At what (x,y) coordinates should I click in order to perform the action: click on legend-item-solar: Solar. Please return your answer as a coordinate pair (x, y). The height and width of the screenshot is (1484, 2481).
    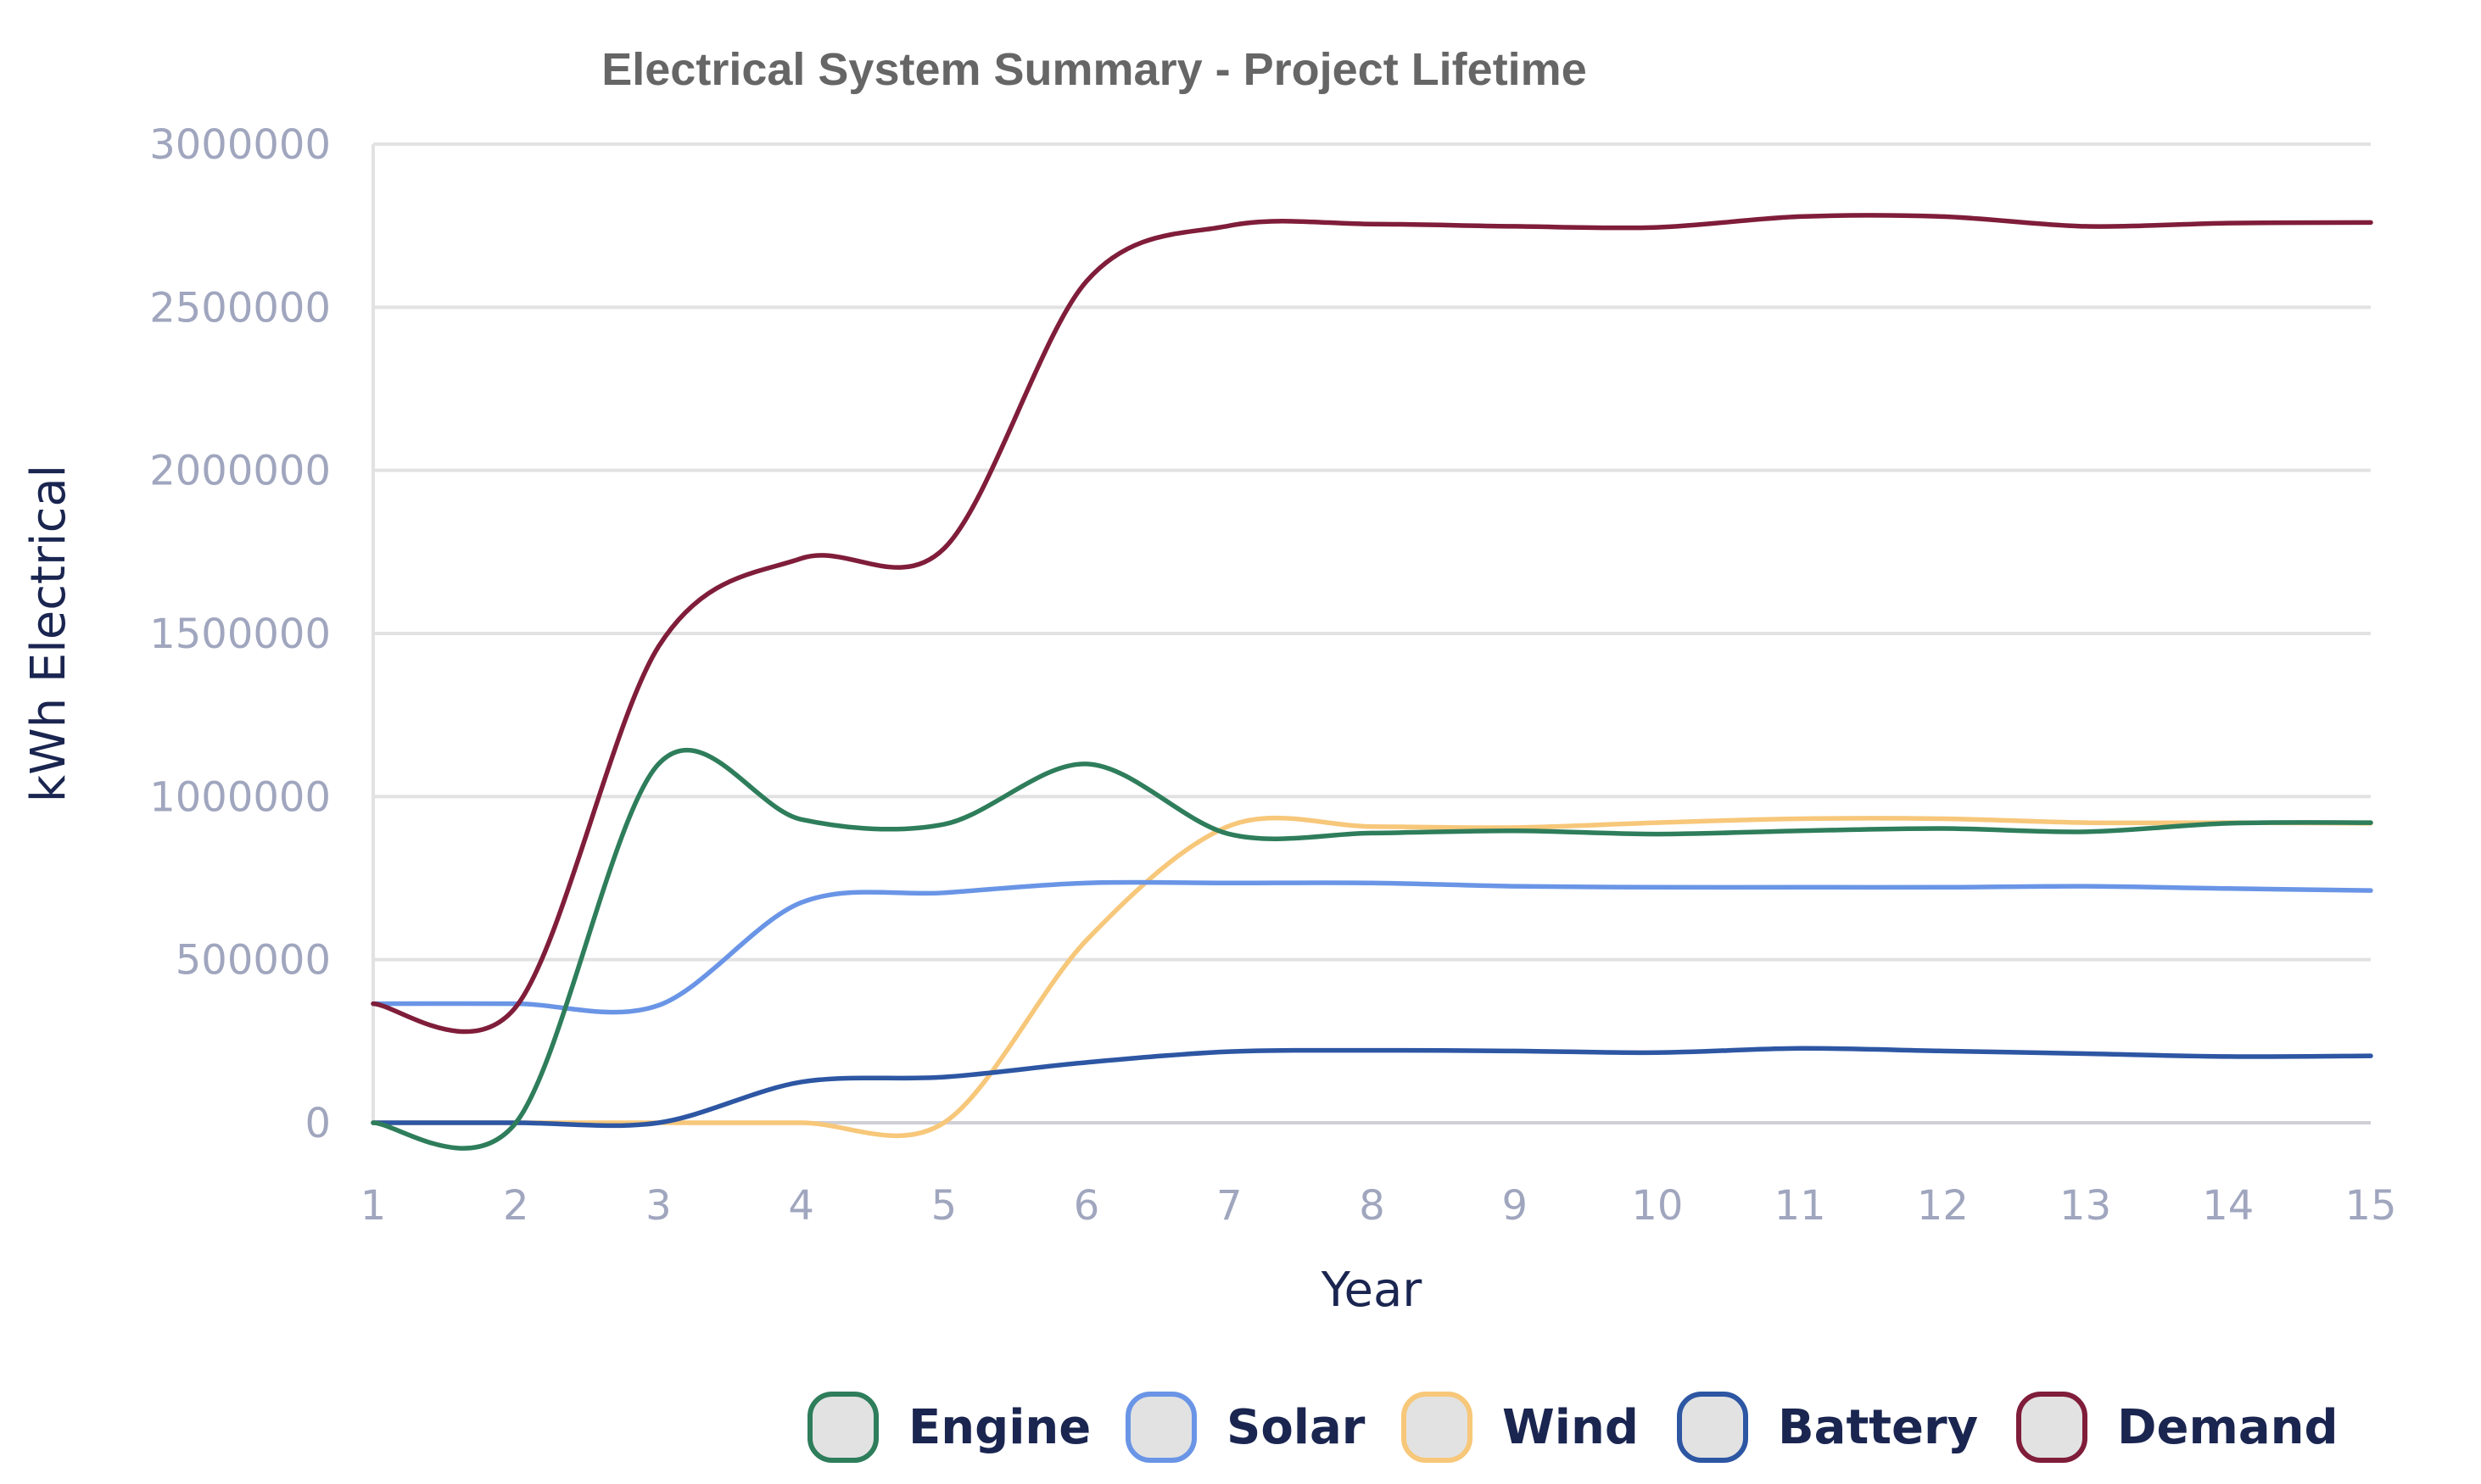
    Looking at the image, I should click on (1246, 1427).